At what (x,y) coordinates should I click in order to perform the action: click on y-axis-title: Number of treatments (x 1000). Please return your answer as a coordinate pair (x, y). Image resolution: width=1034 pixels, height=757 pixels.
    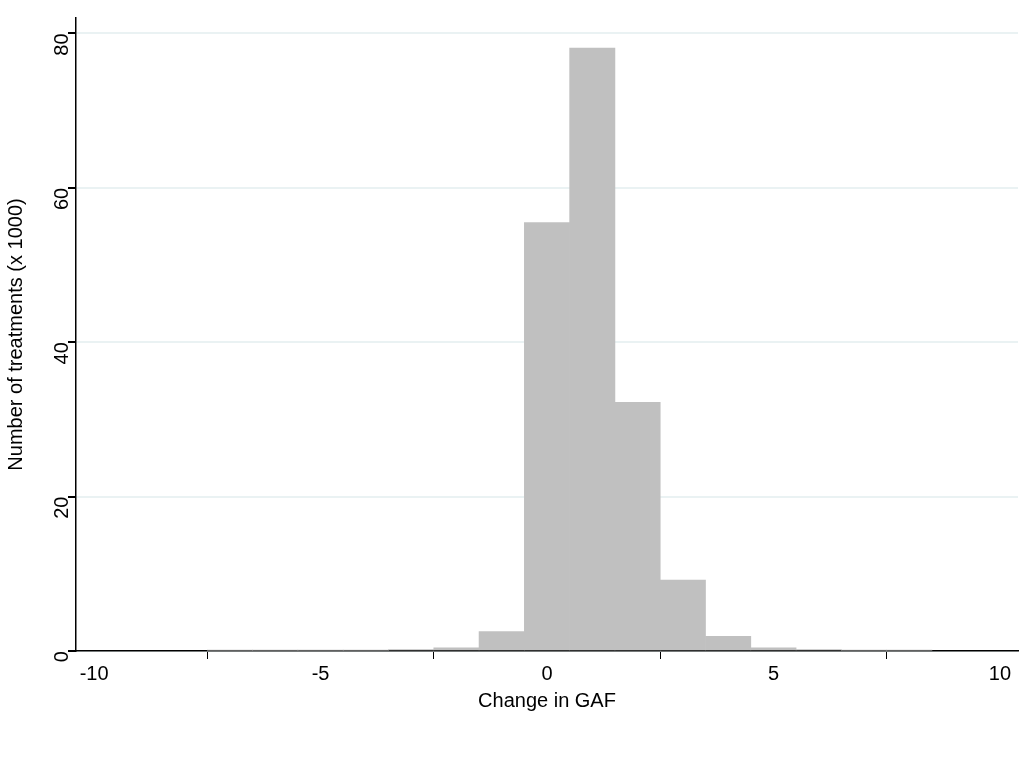
    Looking at the image, I should click on (14, 334).